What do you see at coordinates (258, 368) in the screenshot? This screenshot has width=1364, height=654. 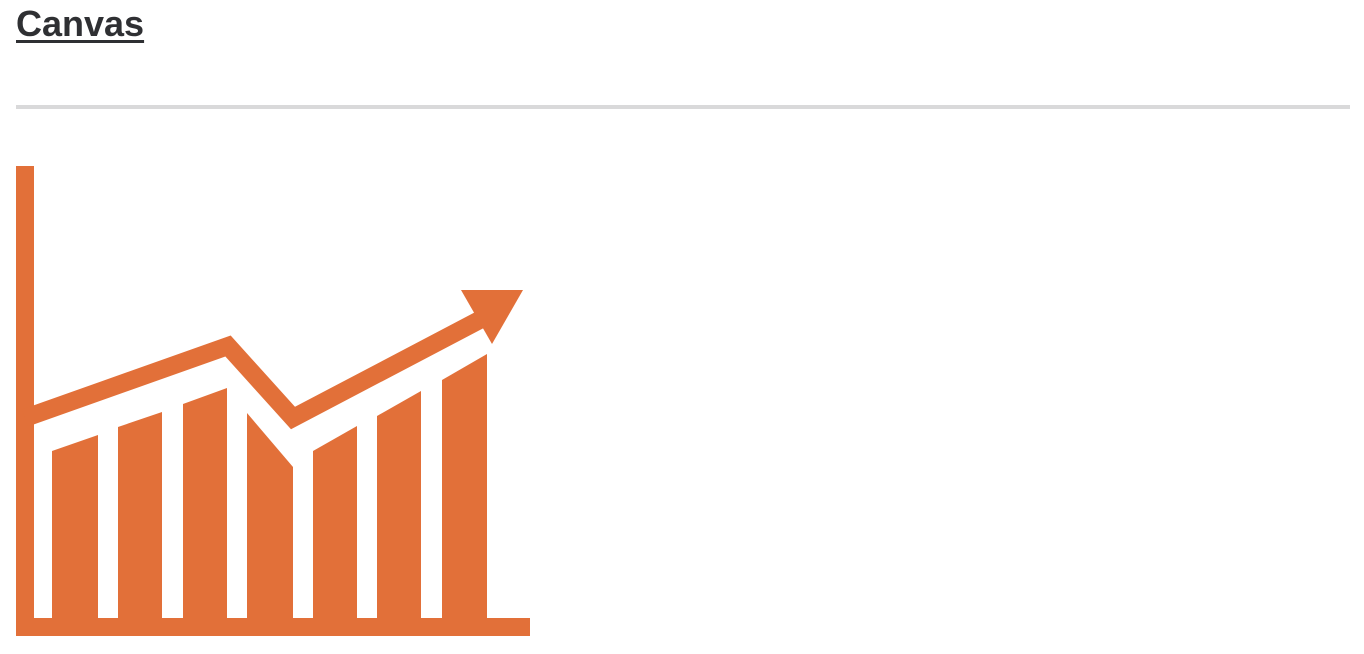 I see `trend-line` at bounding box center [258, 368].